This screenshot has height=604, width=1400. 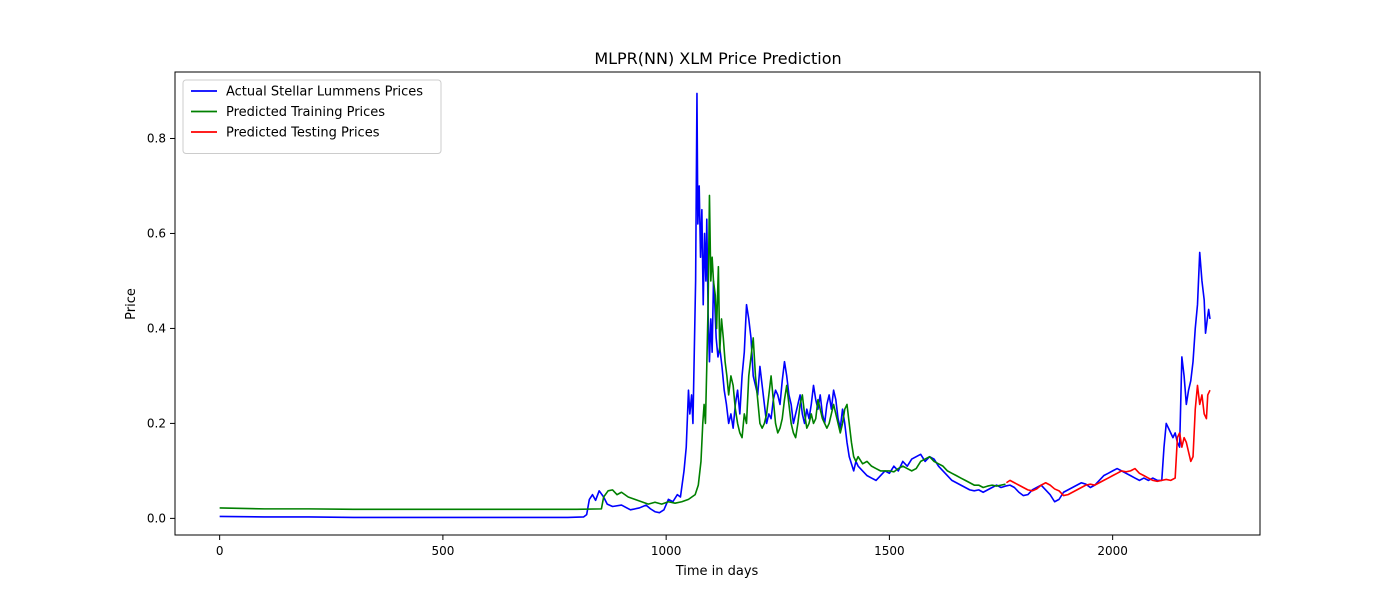 What do you see at coordinates (156, 328) in the screenshot?
I see `y-tick-label: 0.4` at bounding box center [156, 328].